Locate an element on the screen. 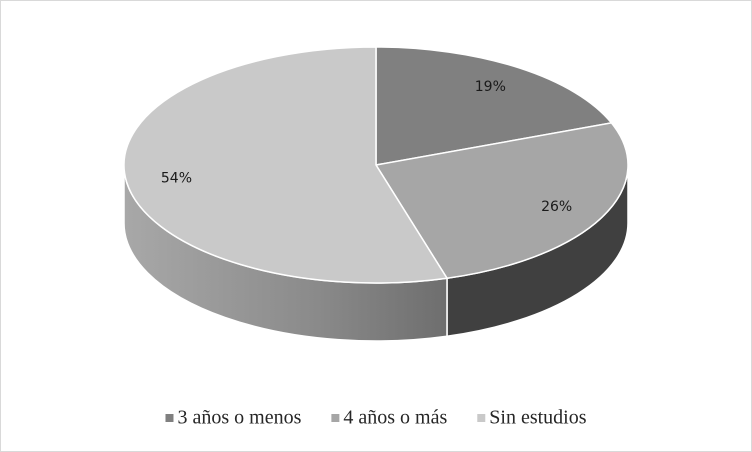  legend-label: 4 años o más is located at coordinates (395, 418).